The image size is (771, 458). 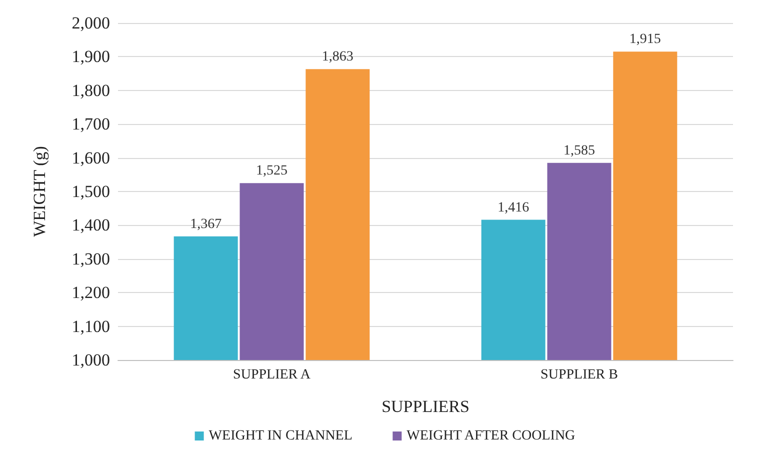 I want to click on y-tick-label: 1,600, so click(x=91, y=158).